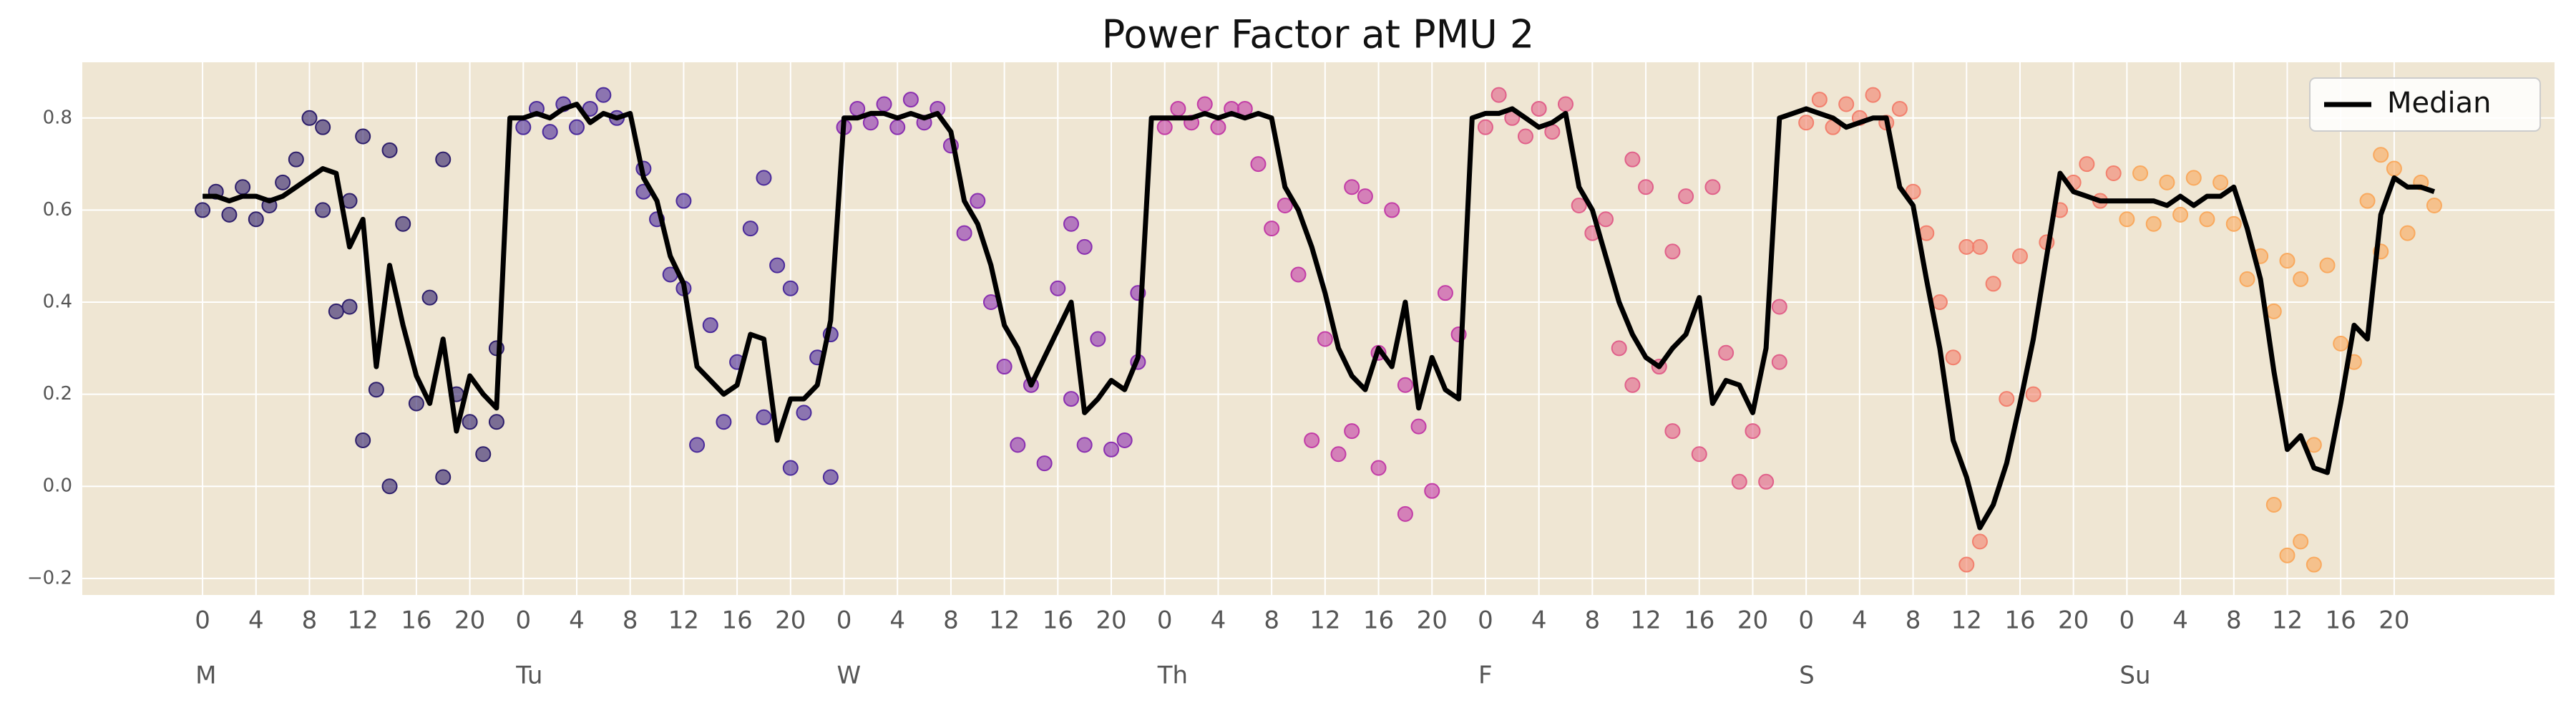  What do you see at coordinates (57, 394) in the screenshot?
I see `y-tick-label: 0.2` at bounding box center [57, 394].